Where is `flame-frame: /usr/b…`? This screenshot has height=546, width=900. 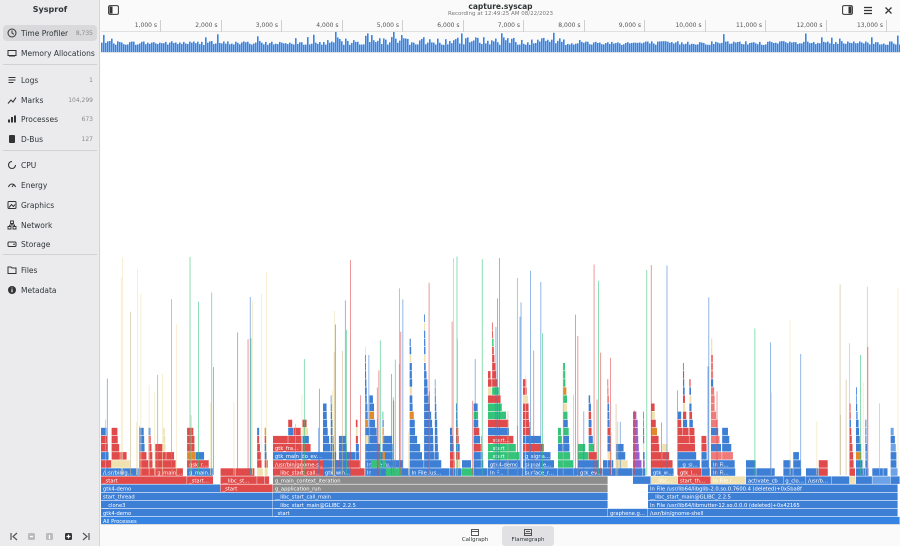
flame-frame: /usr/b… is located at coordinates (819, 480).